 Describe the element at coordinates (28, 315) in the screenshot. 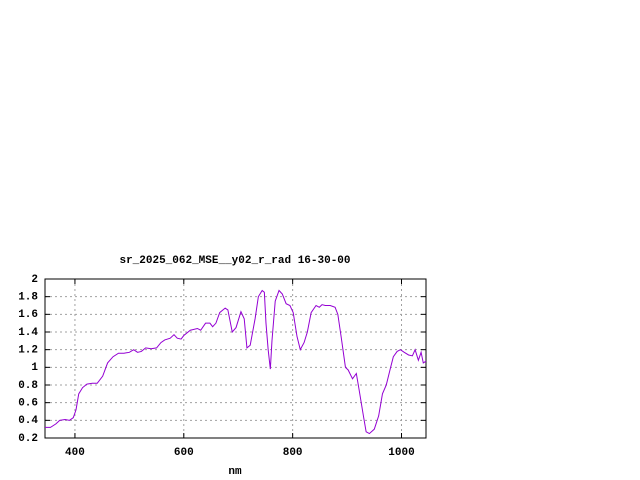

I see `y-tick-label: 1.6` at that location.